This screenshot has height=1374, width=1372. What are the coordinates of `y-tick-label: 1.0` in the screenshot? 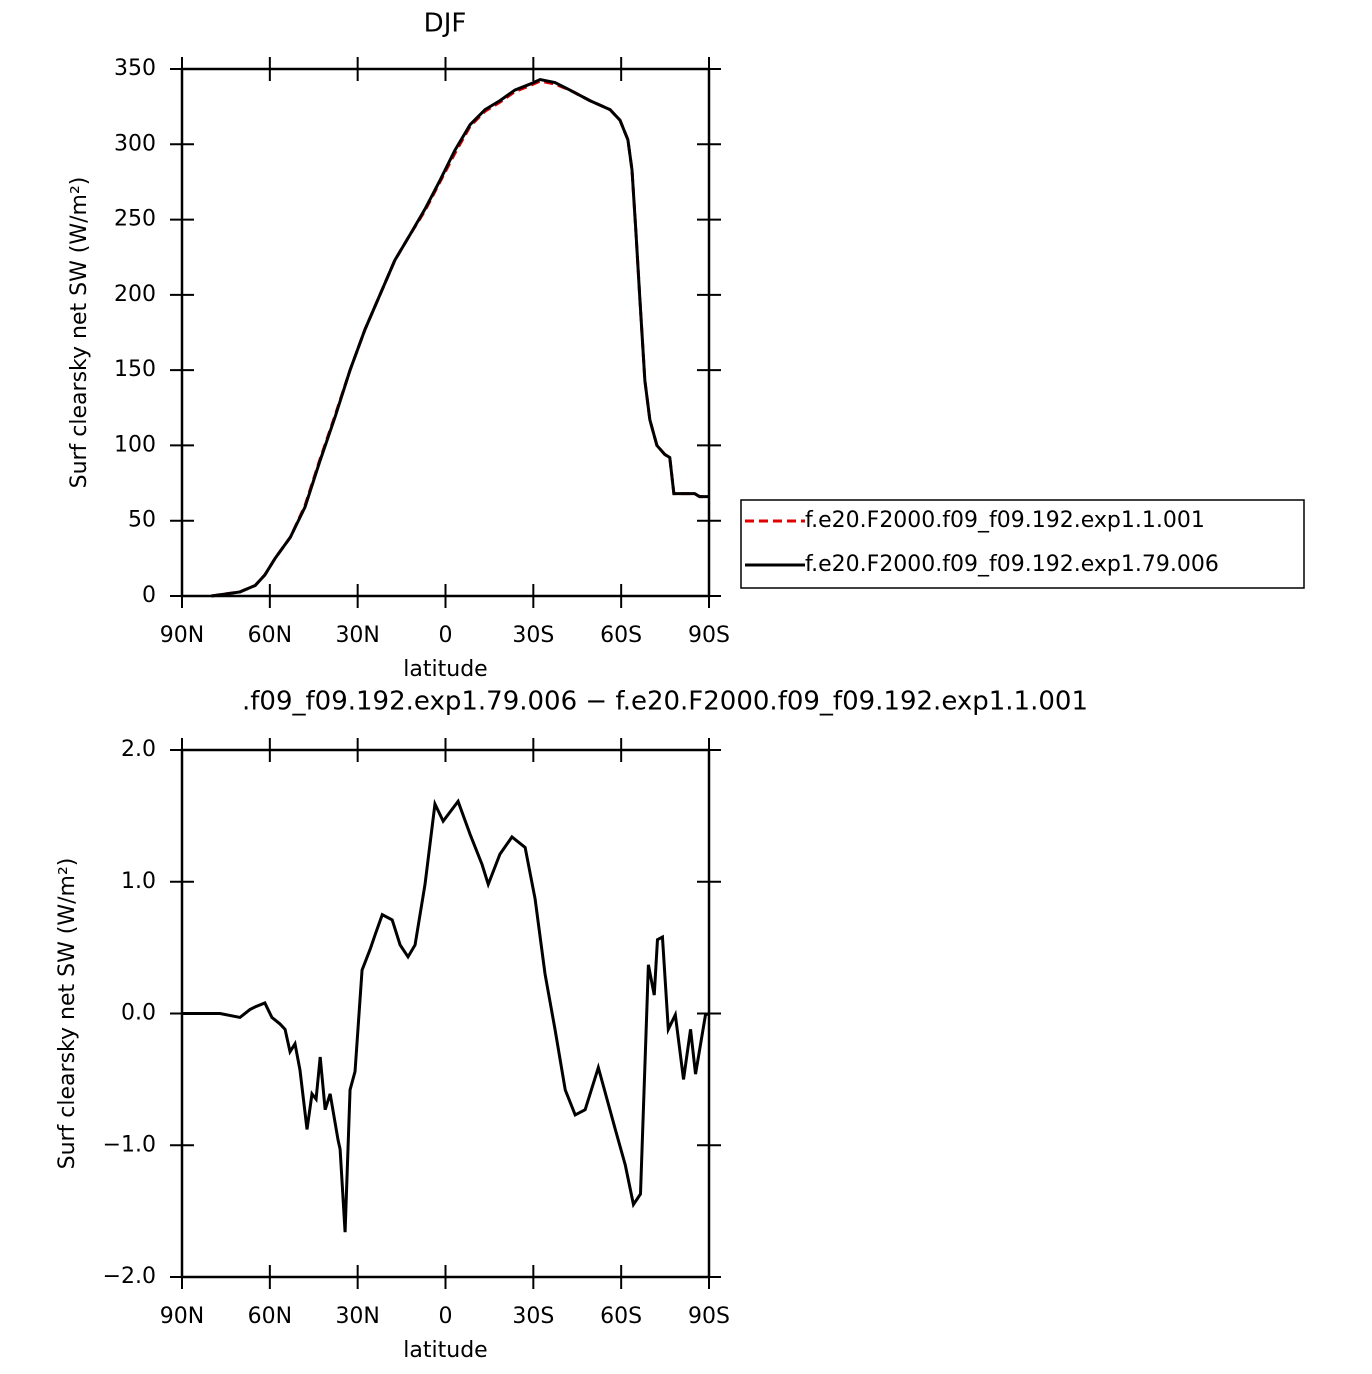 It's located at (138, 881).